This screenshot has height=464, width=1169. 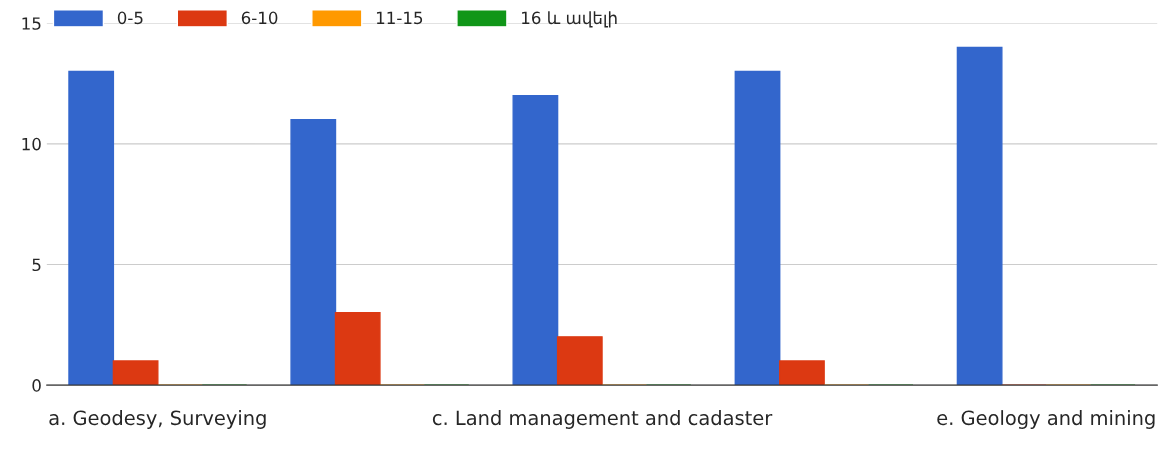 What do you see at coordinates (36, 265) in the screenshot?
I see `y-tick-label: 5` at bounding box center [36, 265].